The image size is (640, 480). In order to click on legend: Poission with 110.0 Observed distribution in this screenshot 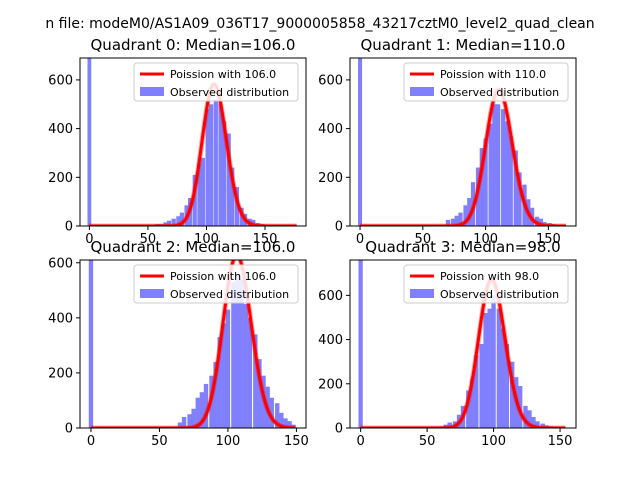, I will do `click(486, 82)`.